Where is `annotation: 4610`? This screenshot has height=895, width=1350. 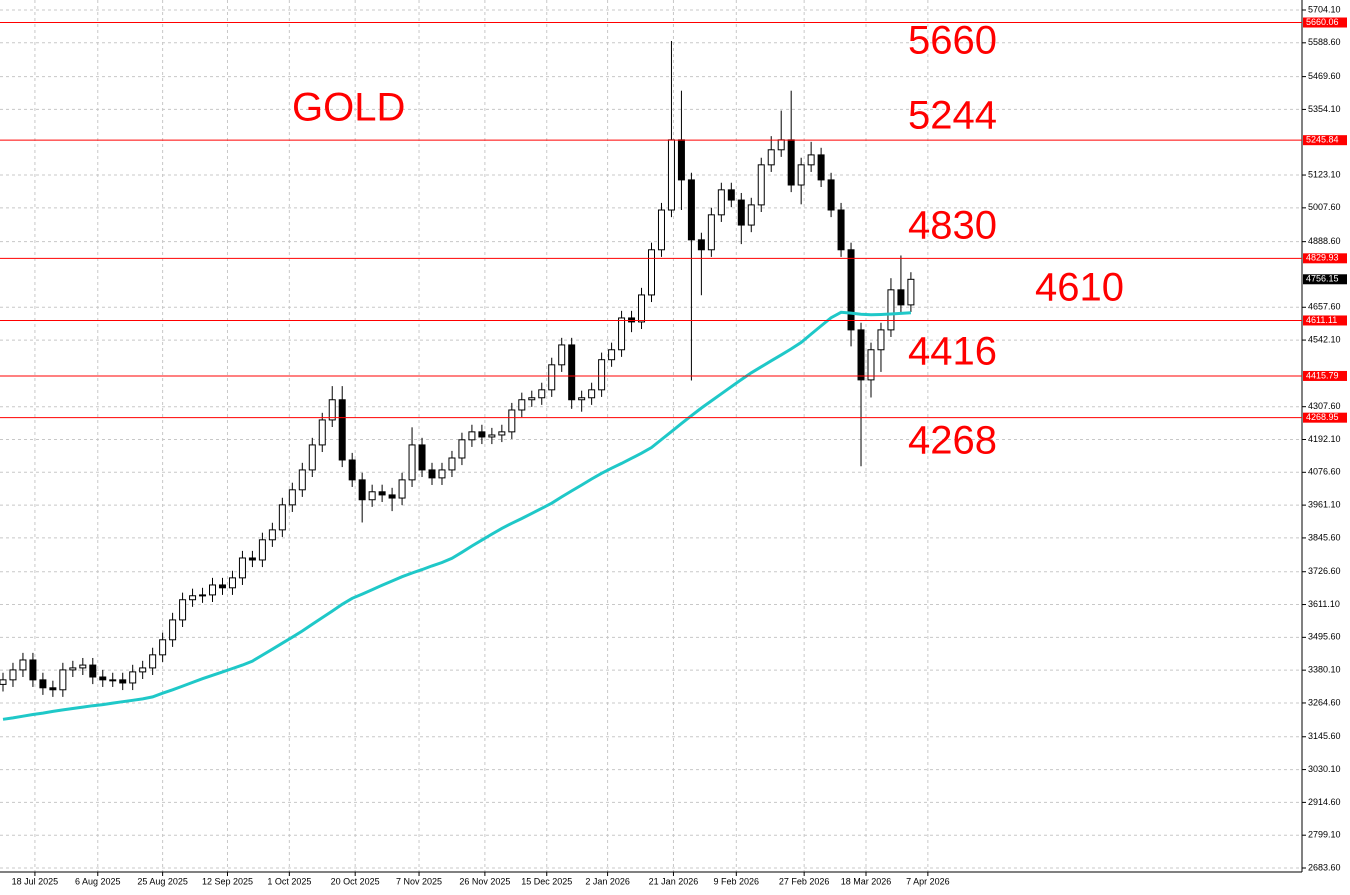
annotation: 4610 is located at coordinates (1079, 288).